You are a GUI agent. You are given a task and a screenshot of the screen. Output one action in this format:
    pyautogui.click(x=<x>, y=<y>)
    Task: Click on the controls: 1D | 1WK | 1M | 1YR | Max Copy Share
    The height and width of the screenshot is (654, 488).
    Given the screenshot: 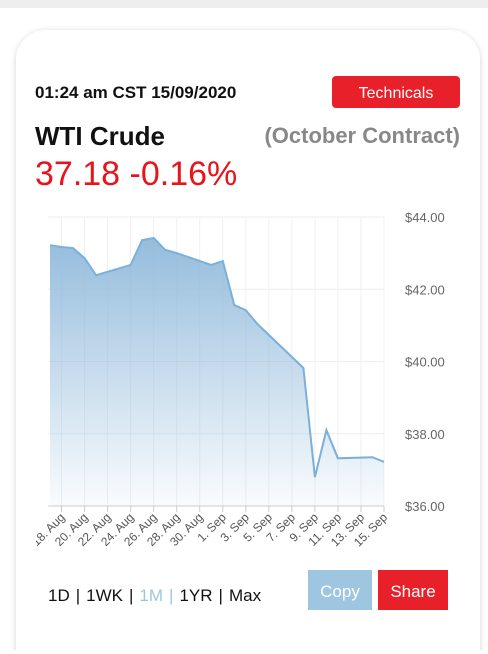 What is the action you would take?
    pyautogui.click(x=248, y=590)
    